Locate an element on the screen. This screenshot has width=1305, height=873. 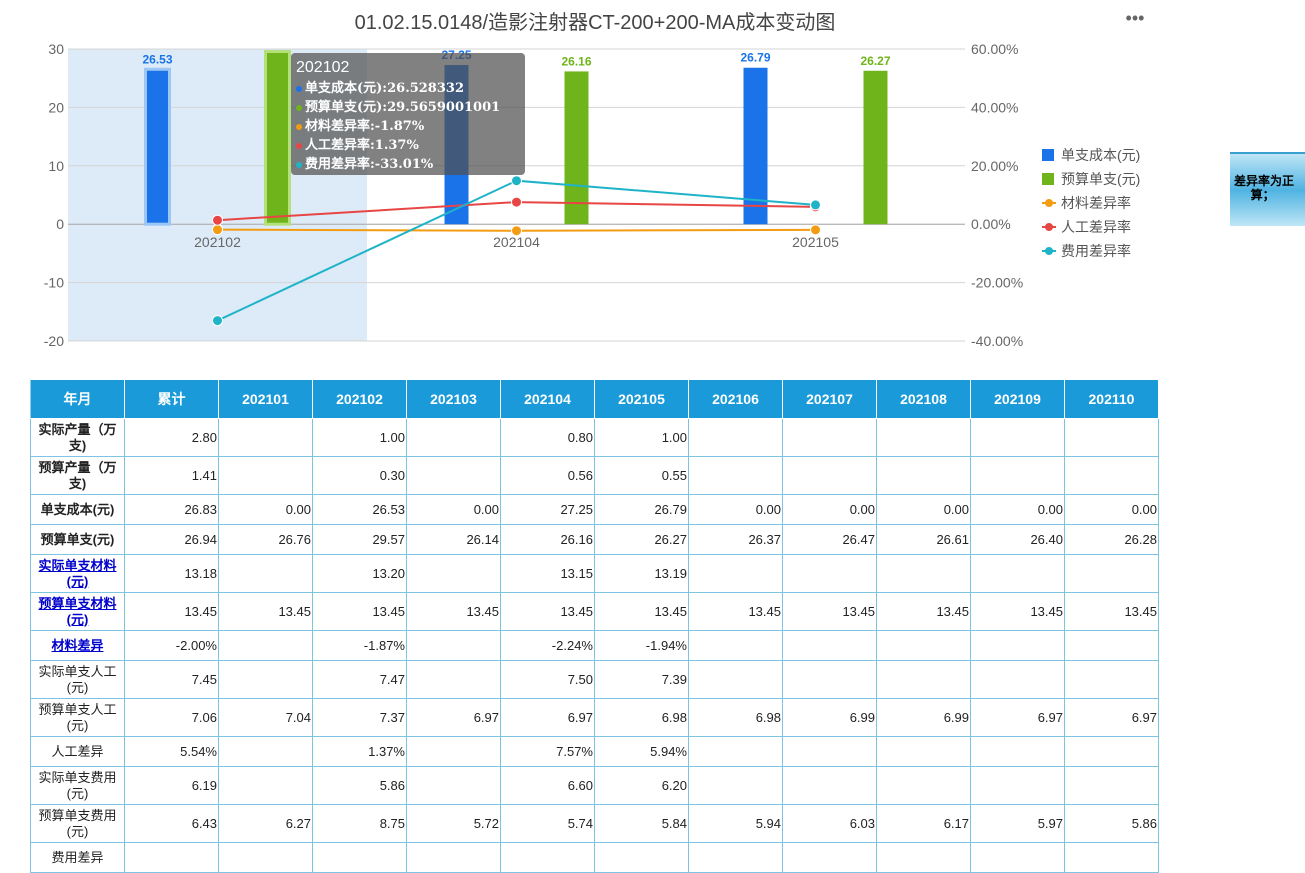
row-label: 预算单支费用(元) is located at coordinates (77, 823).